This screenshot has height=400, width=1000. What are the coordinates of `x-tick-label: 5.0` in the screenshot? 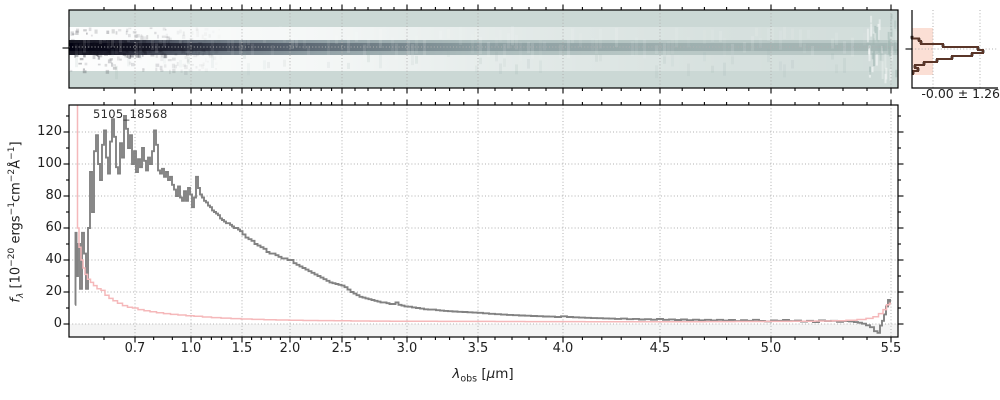 It's located at (771, 348).